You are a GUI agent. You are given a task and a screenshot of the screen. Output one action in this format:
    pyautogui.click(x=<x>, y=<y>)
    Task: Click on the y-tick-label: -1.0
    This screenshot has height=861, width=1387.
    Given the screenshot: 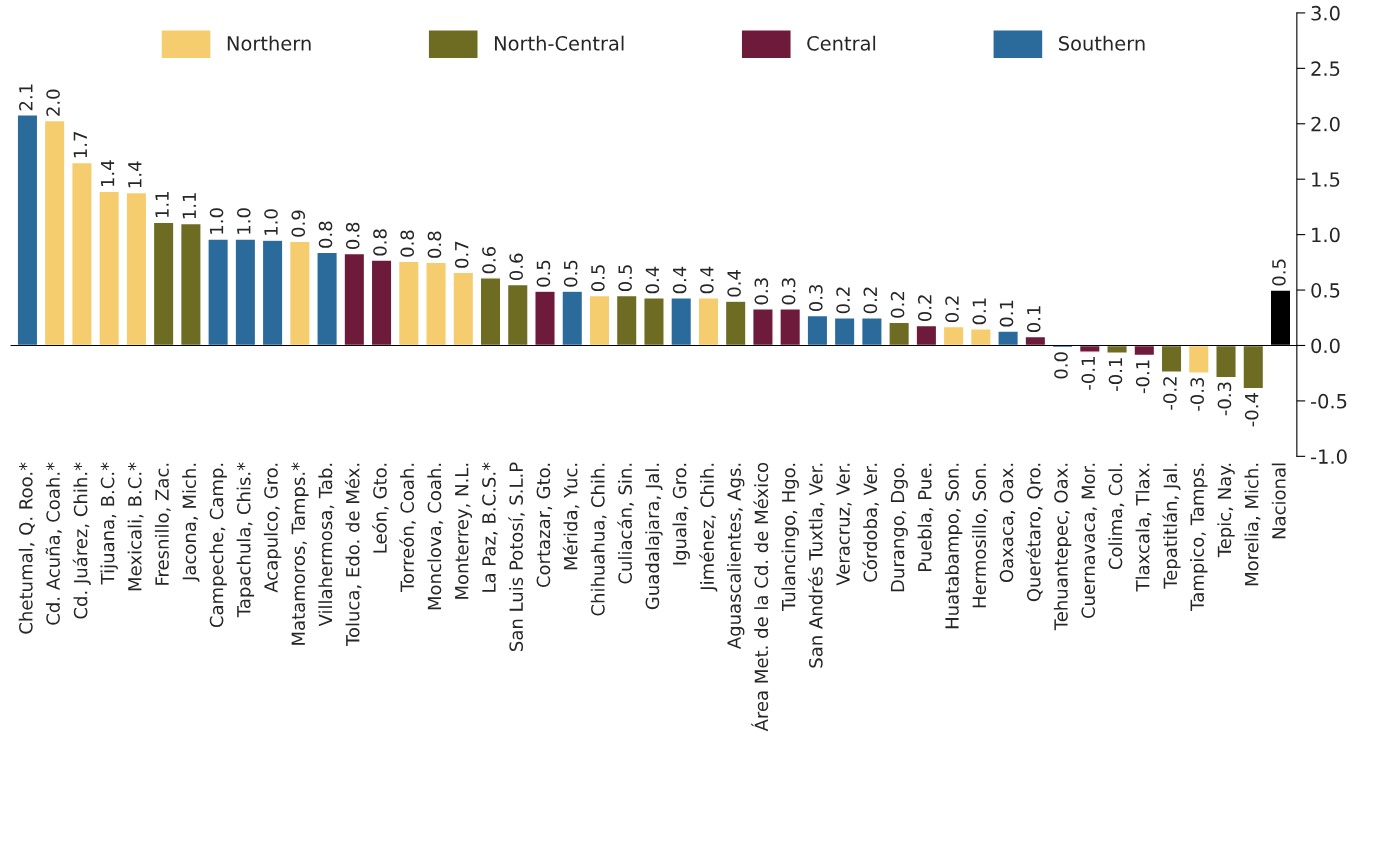 What is the action you would take?
    pyautogui.click(x=1328, y=456)
    